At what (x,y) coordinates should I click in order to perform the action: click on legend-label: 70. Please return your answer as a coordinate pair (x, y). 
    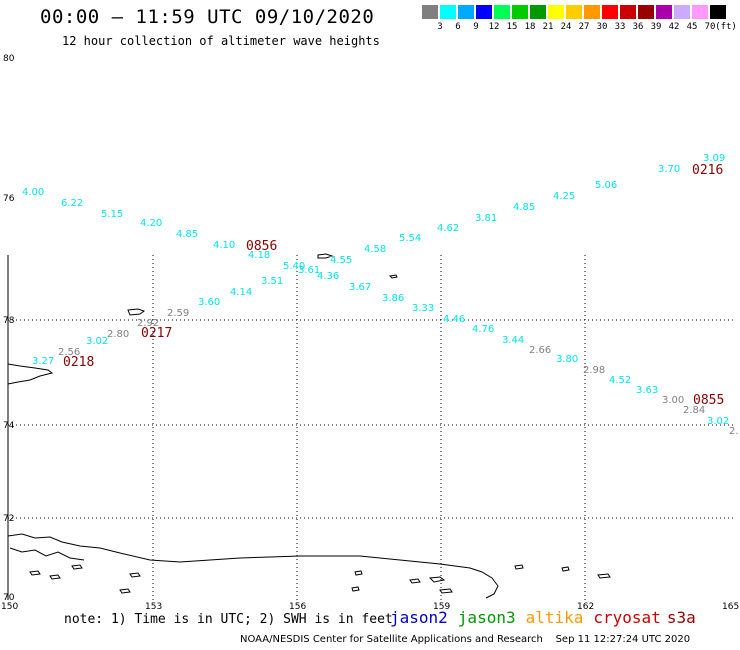
    Looking at the image, I should click on (710, 27).